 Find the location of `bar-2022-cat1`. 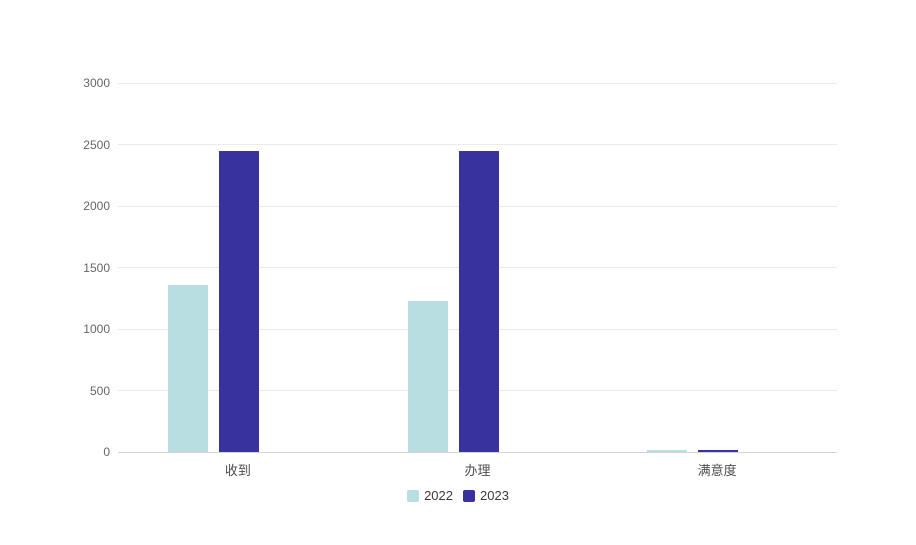

bar-2022-cat1 is located at coordinates (427, 376).